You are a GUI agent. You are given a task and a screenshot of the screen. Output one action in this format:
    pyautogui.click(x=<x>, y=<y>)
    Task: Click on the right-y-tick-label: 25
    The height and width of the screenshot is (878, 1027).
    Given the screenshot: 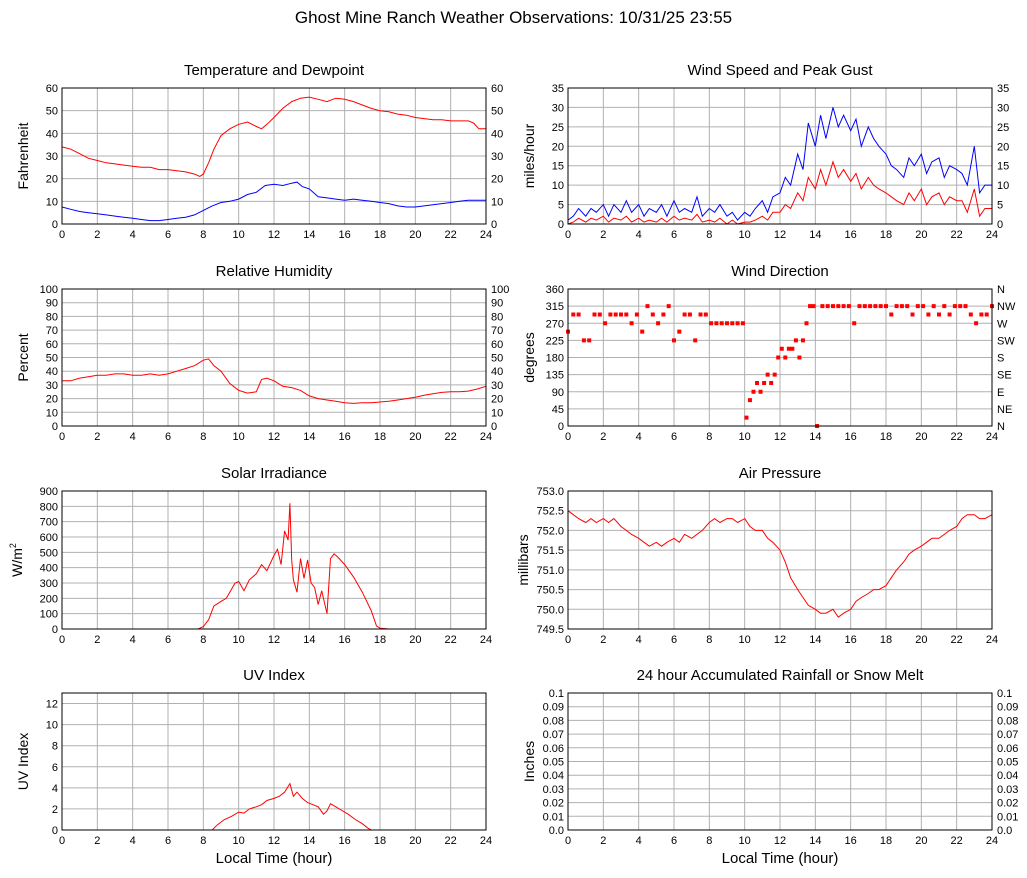 What is the action you would take?
    pyautogui.click(x=1003, y=128)
    